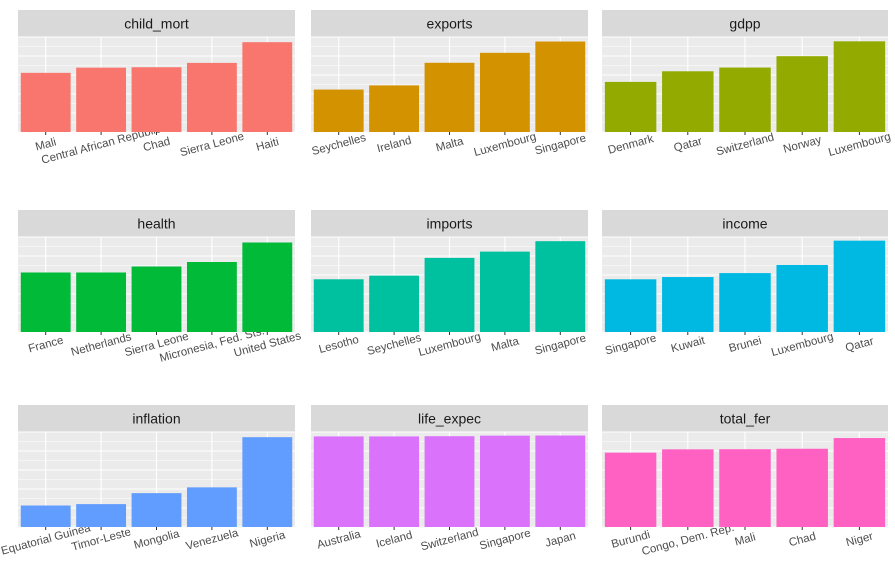 The image size is (895, 578). I want to click on x-tick-label: Iceland, so click(394, 539).